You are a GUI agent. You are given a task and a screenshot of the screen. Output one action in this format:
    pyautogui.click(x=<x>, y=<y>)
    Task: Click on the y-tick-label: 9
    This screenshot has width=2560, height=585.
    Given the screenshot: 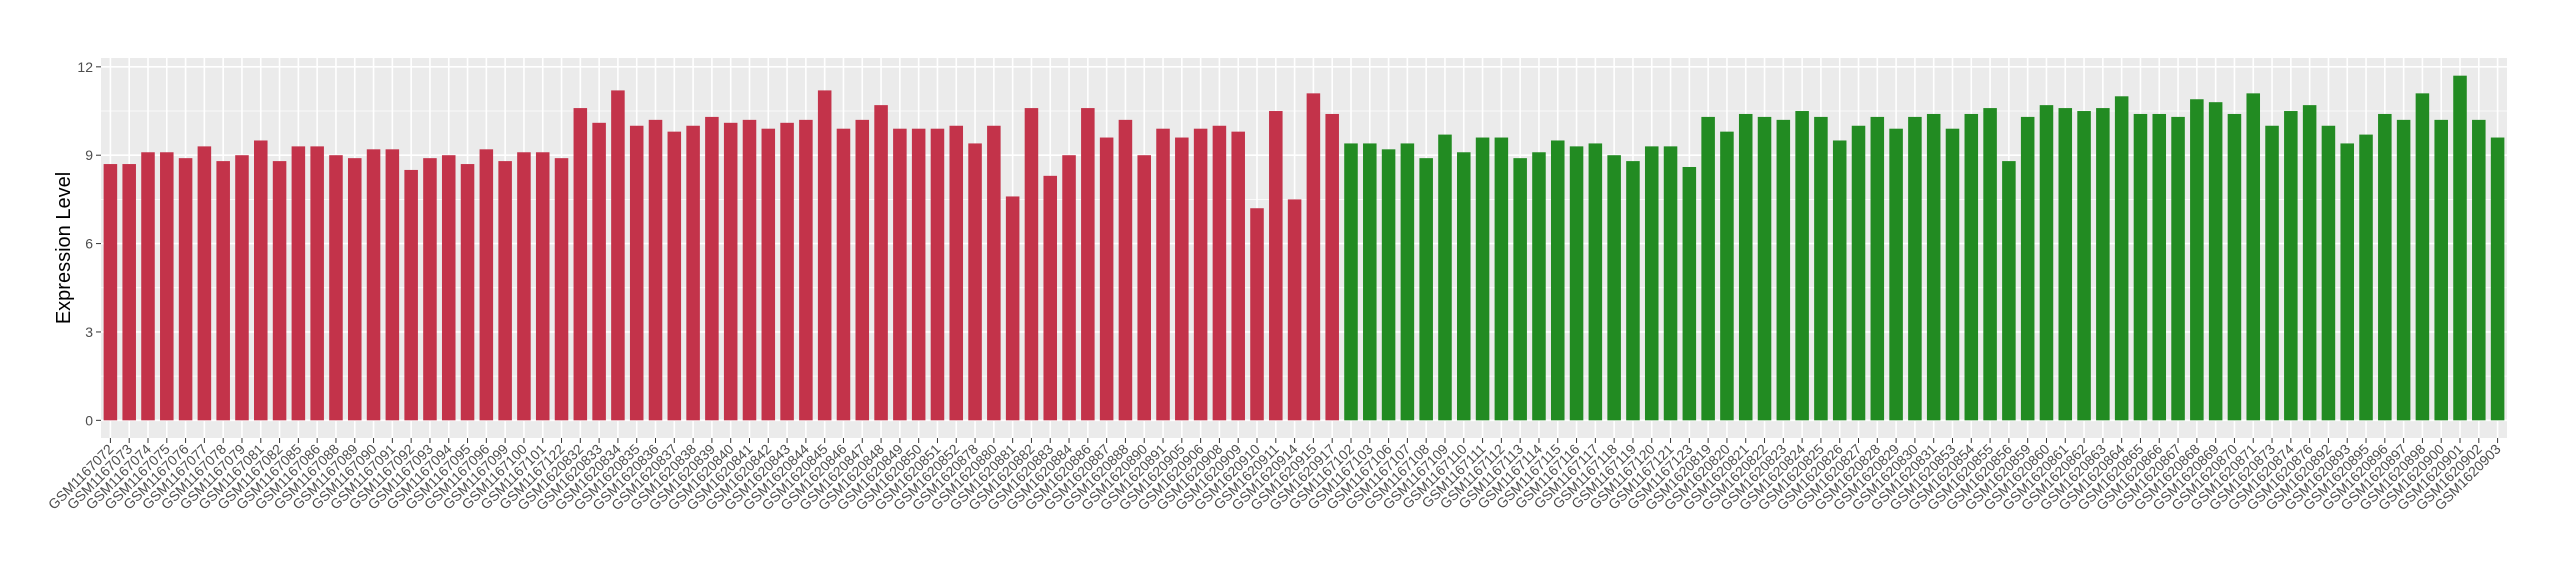 What is the action you would take?
    pyautogui.click(x=89, y=155)
    